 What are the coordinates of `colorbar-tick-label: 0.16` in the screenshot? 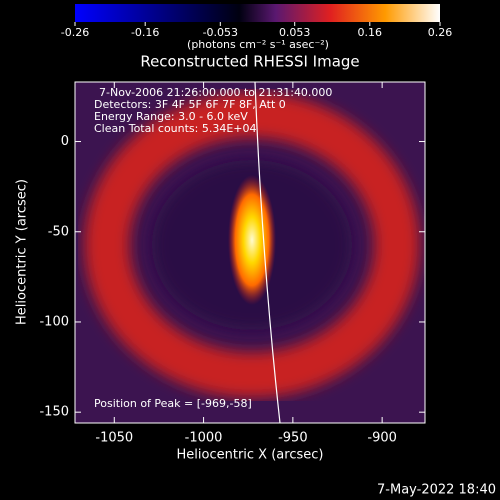 It's located at (370, 32).